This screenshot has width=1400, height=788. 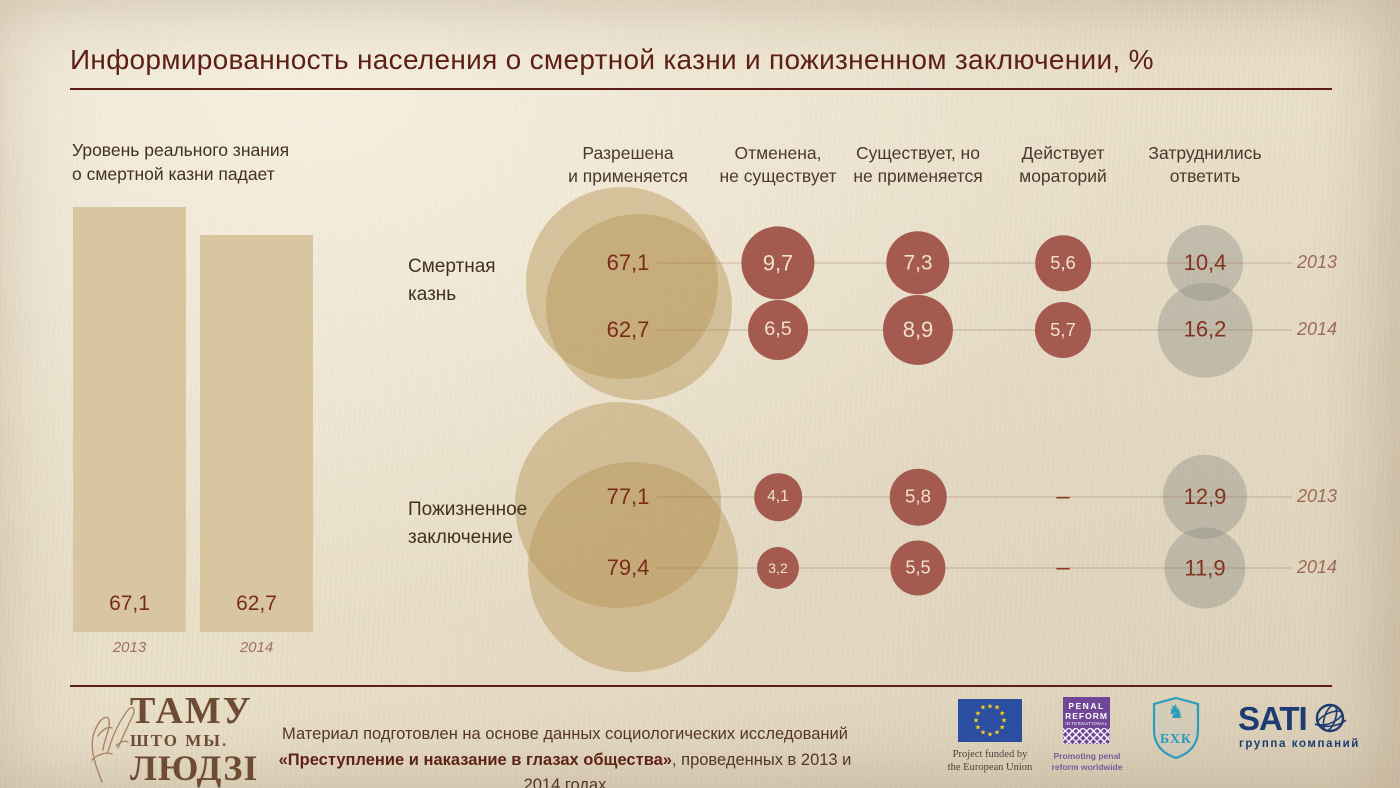 What do you see at coordinates (628, 262) in the screenshot?
I see `primary-value: 67,1` at bounding box center [628, 262].